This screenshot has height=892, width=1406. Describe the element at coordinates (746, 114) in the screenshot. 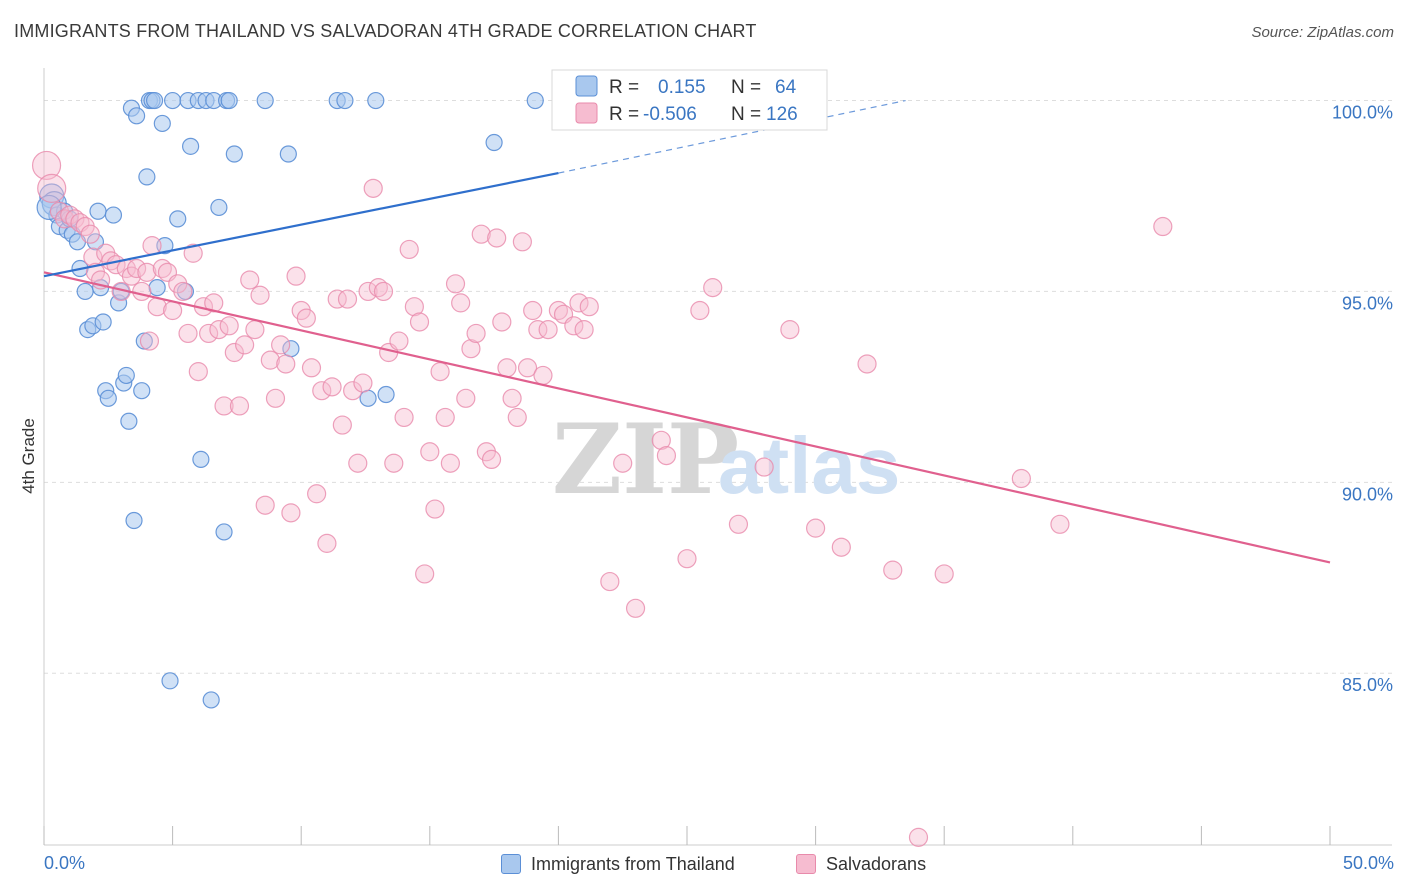

I see `legend-n-label-b: N =` at that location.